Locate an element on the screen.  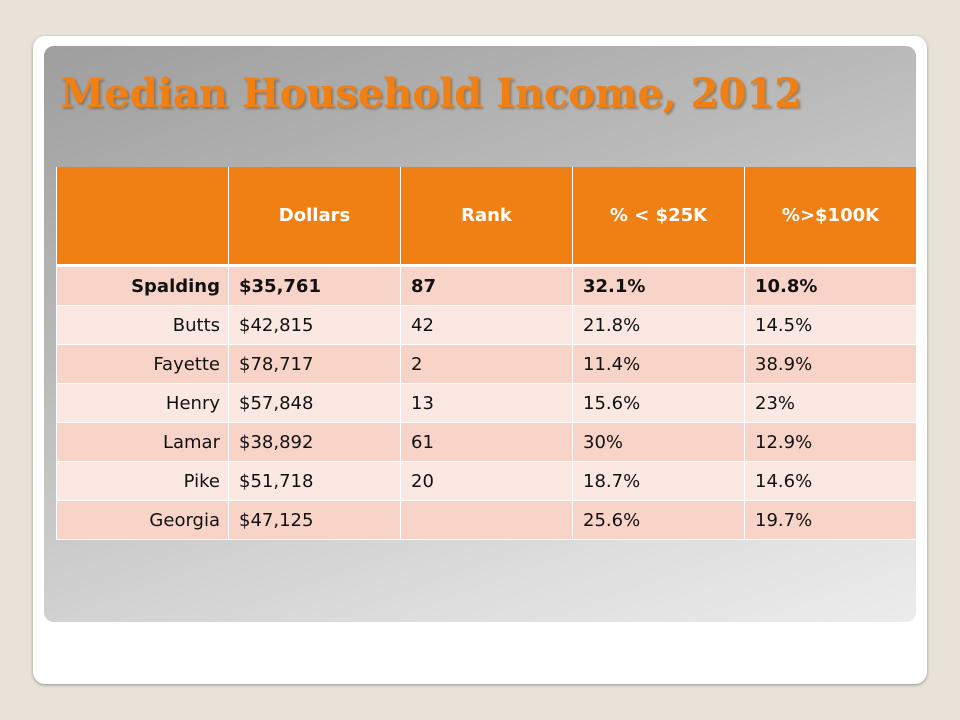
over-100k-cell: 38.9% is located at coordinates (830, 364).